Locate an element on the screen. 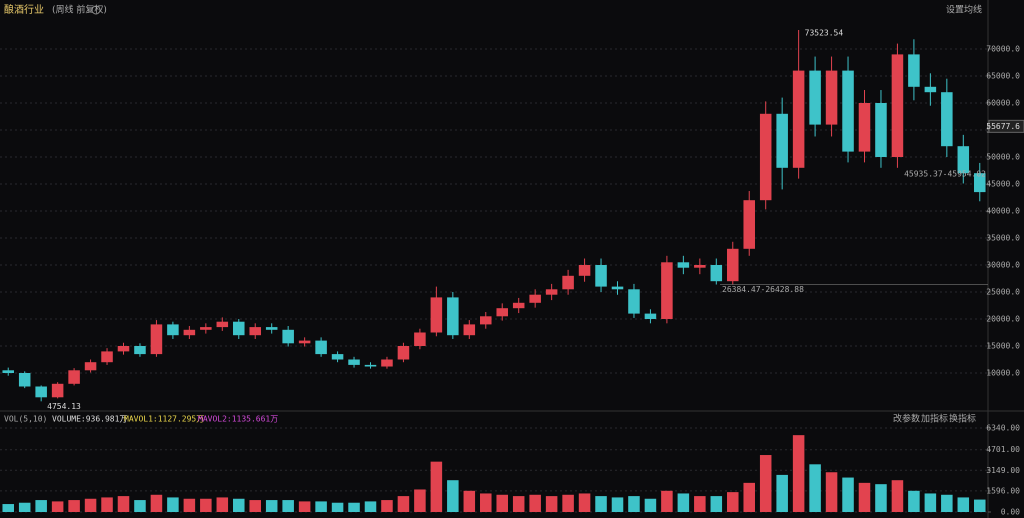  price-tag: 55677.6 is located at coordinates (1003, 126).